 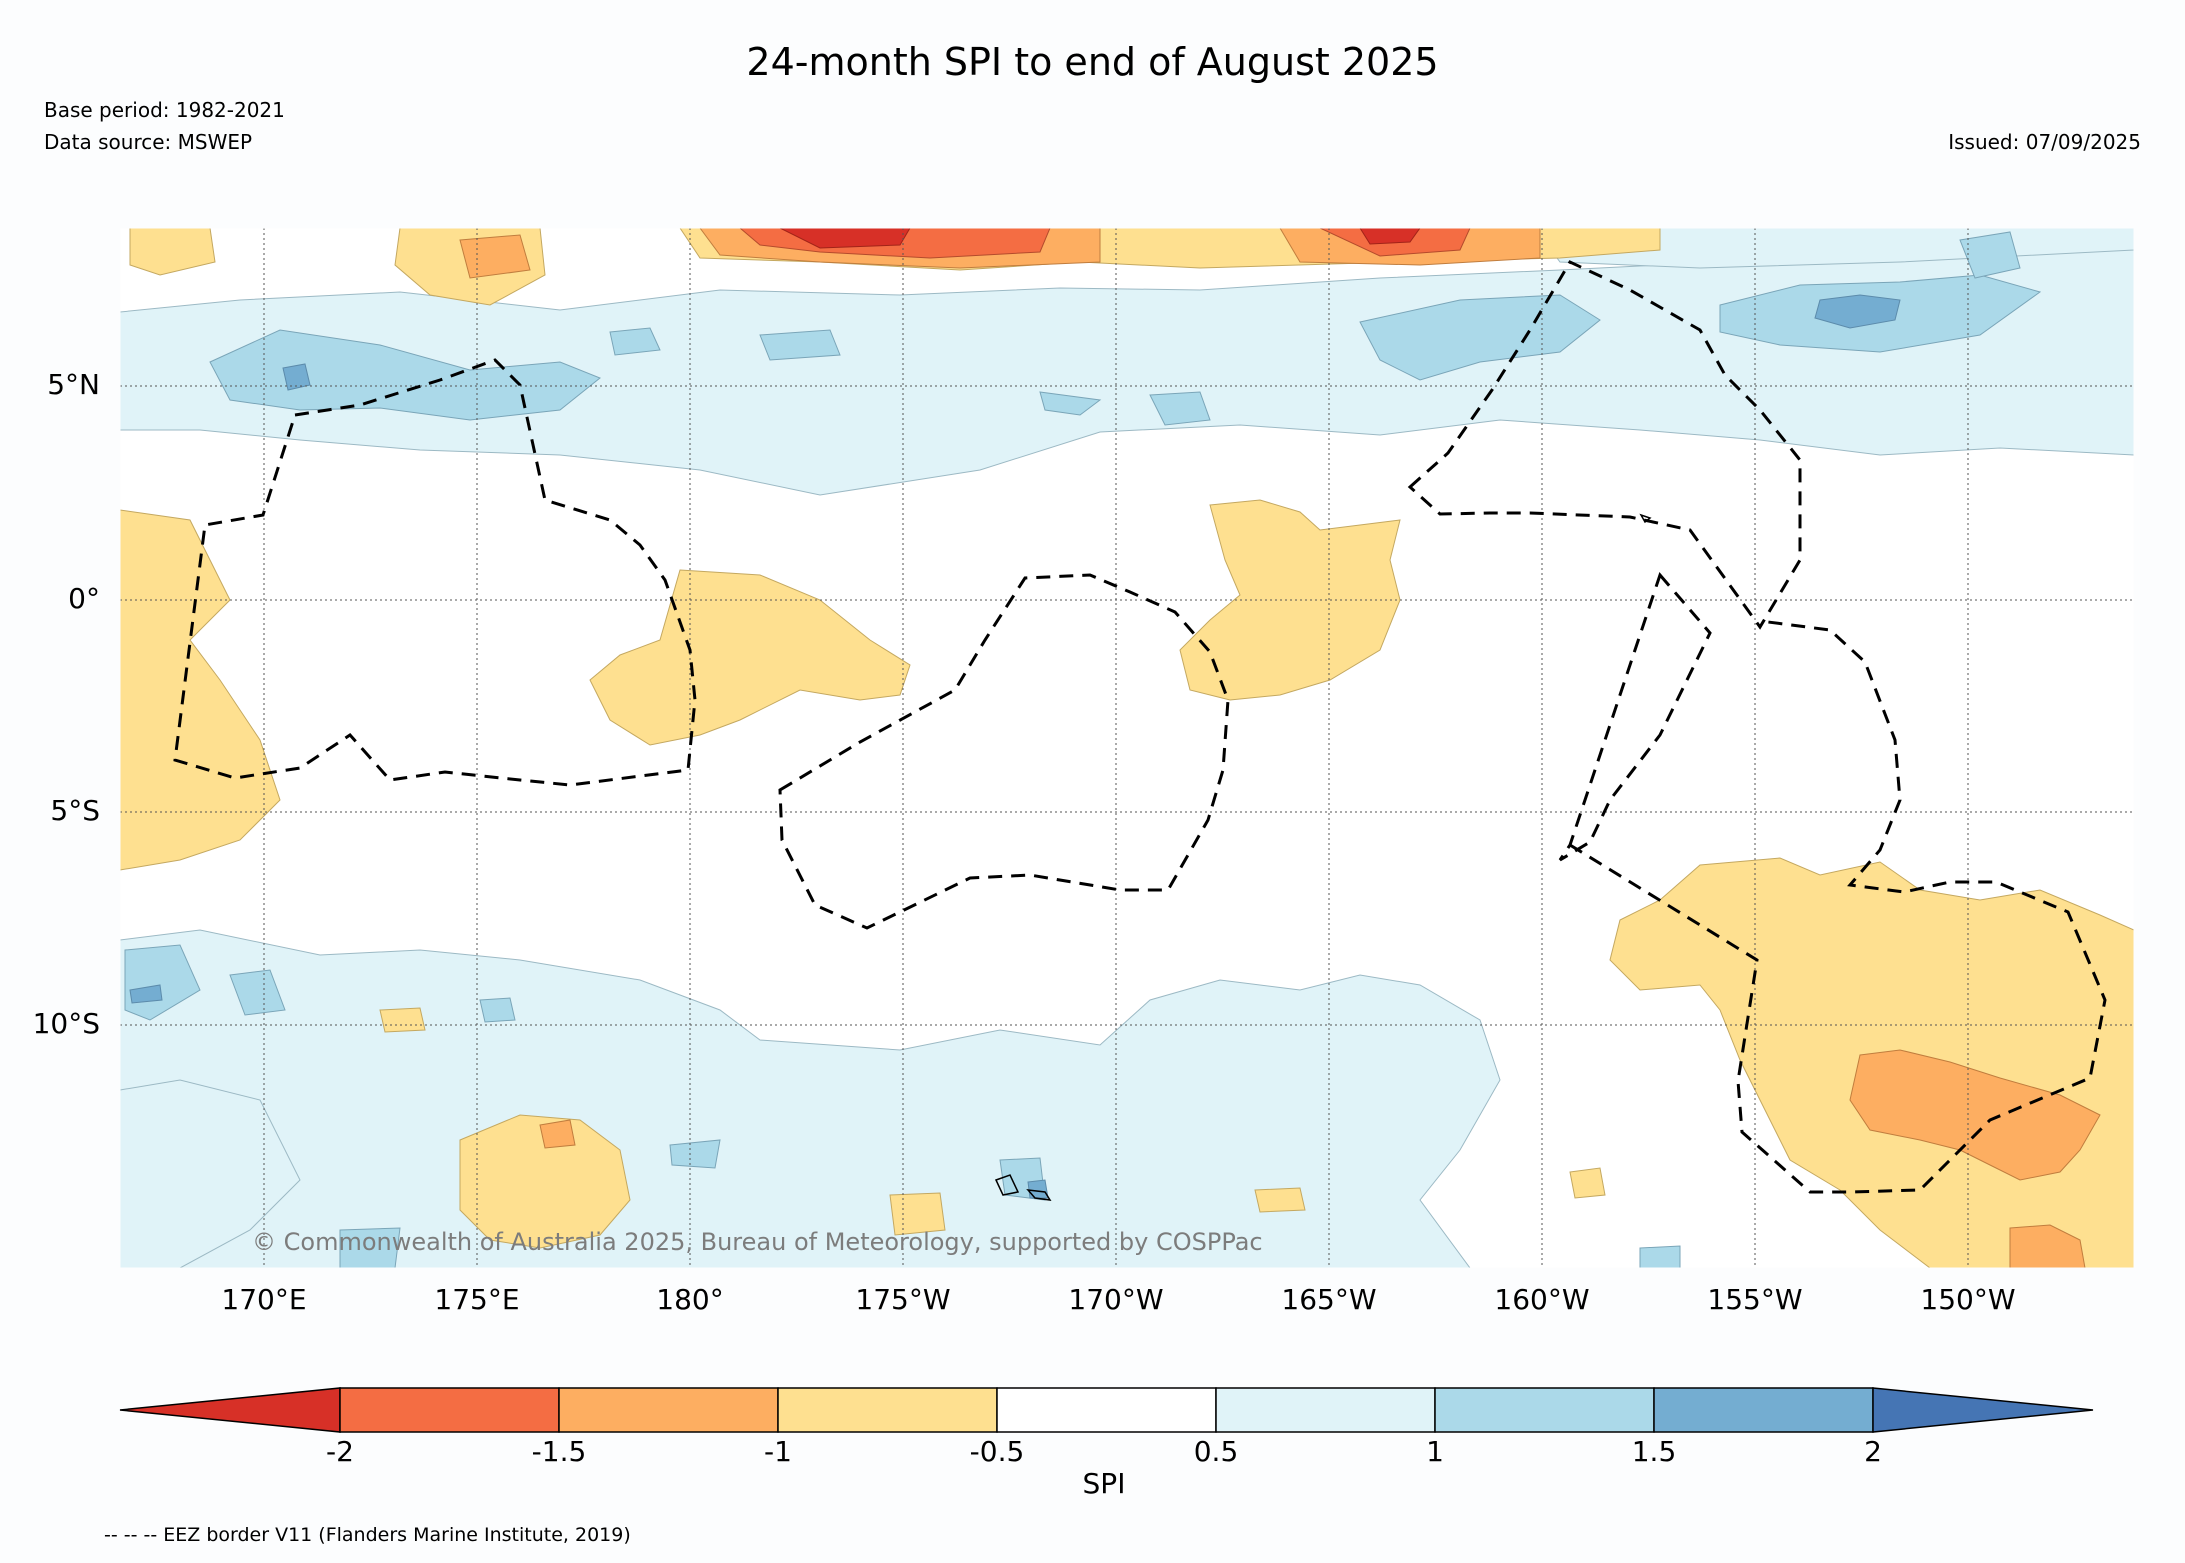 What do you see at coordinates (84, 598) in the screenshot?
I see `lat-label-0: 0°` at bounding box center [84, 598].